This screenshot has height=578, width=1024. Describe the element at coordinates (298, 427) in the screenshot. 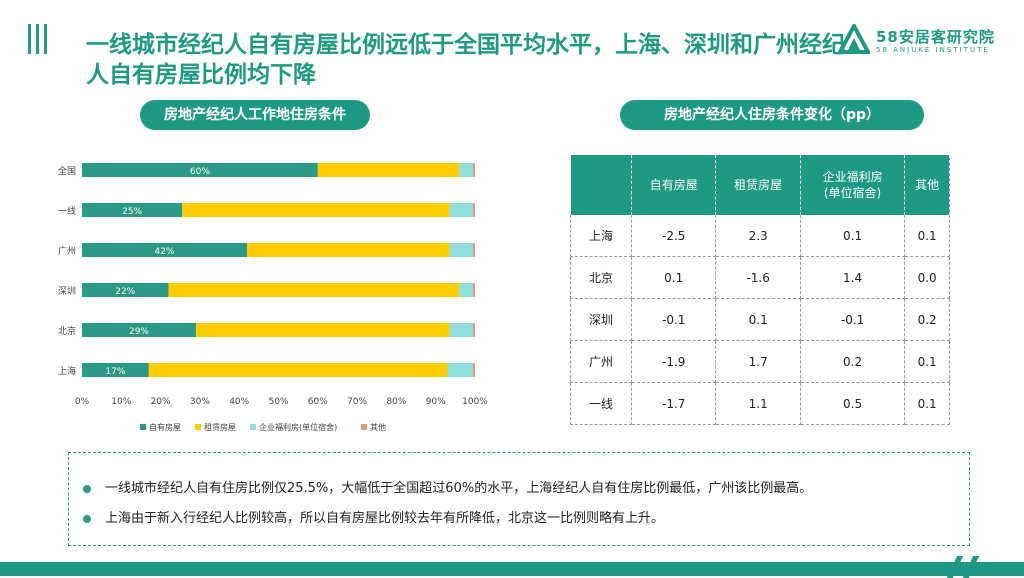

I see `legend-label: 企业福利房(单位宿舍)` at that location.